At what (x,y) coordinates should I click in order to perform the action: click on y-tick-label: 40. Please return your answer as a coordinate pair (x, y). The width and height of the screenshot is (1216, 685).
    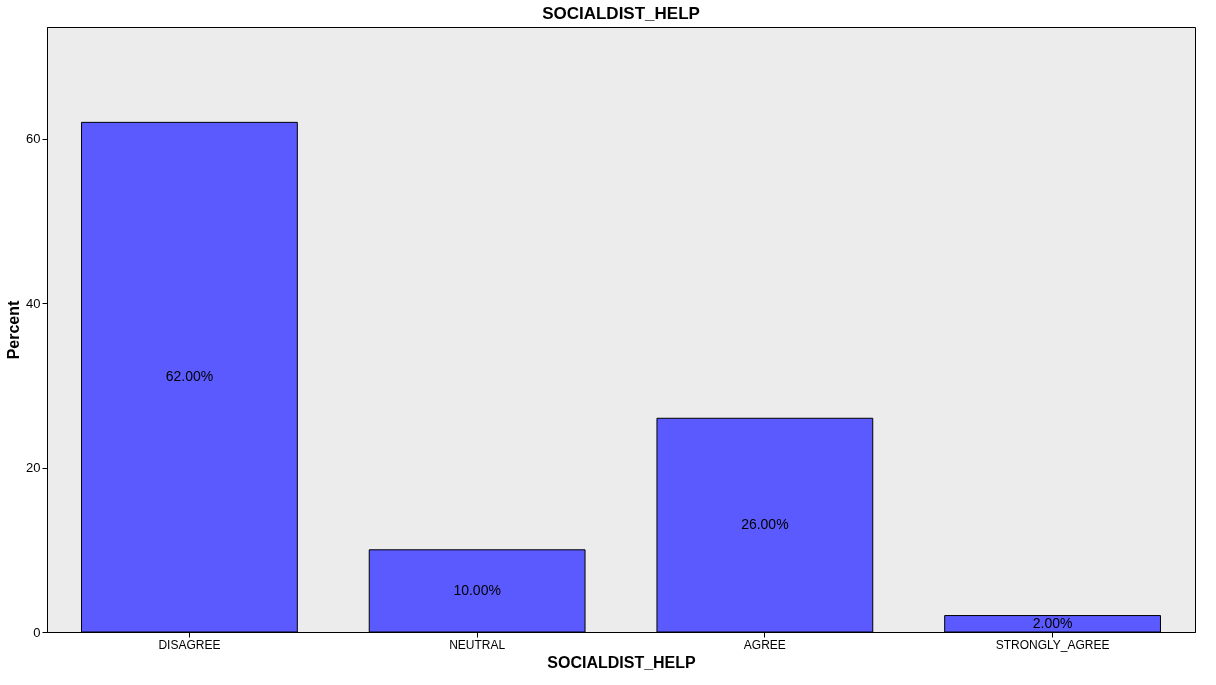
    Looking at the image, I should click on (33, 303).